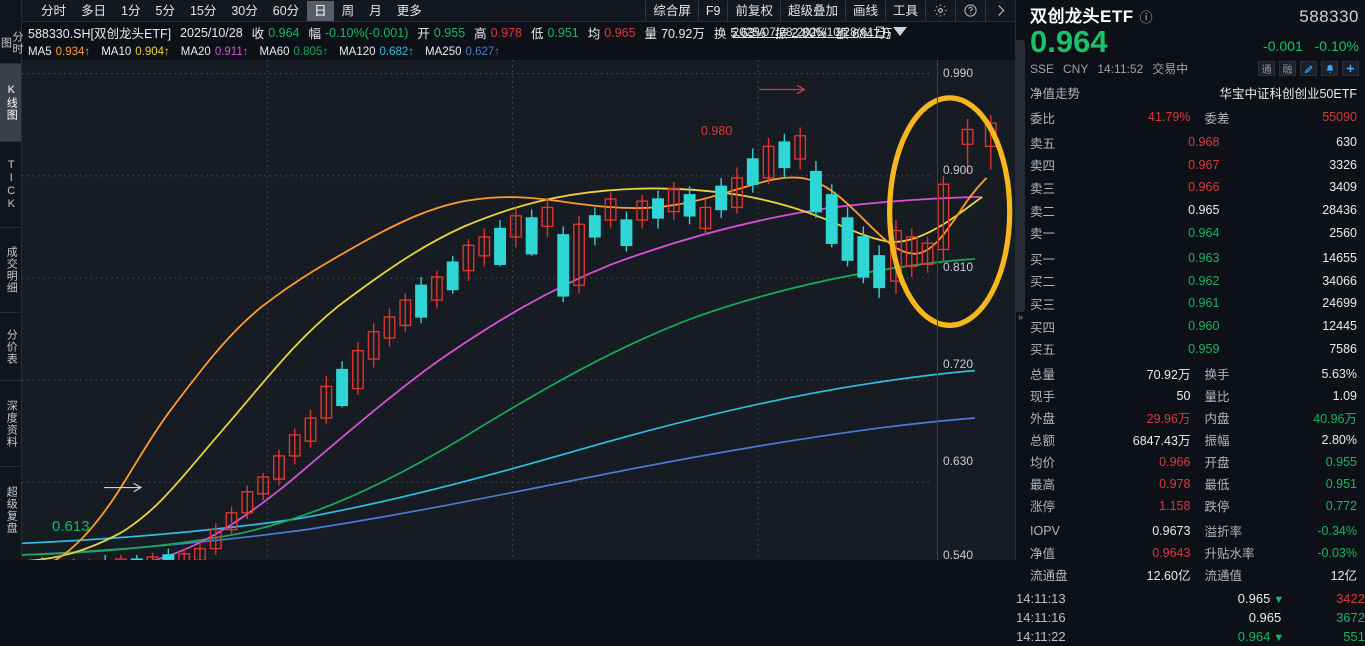 This screenshot has height=646, width=1365. I want to click on market-status: 交易中, so click(1170, 69).